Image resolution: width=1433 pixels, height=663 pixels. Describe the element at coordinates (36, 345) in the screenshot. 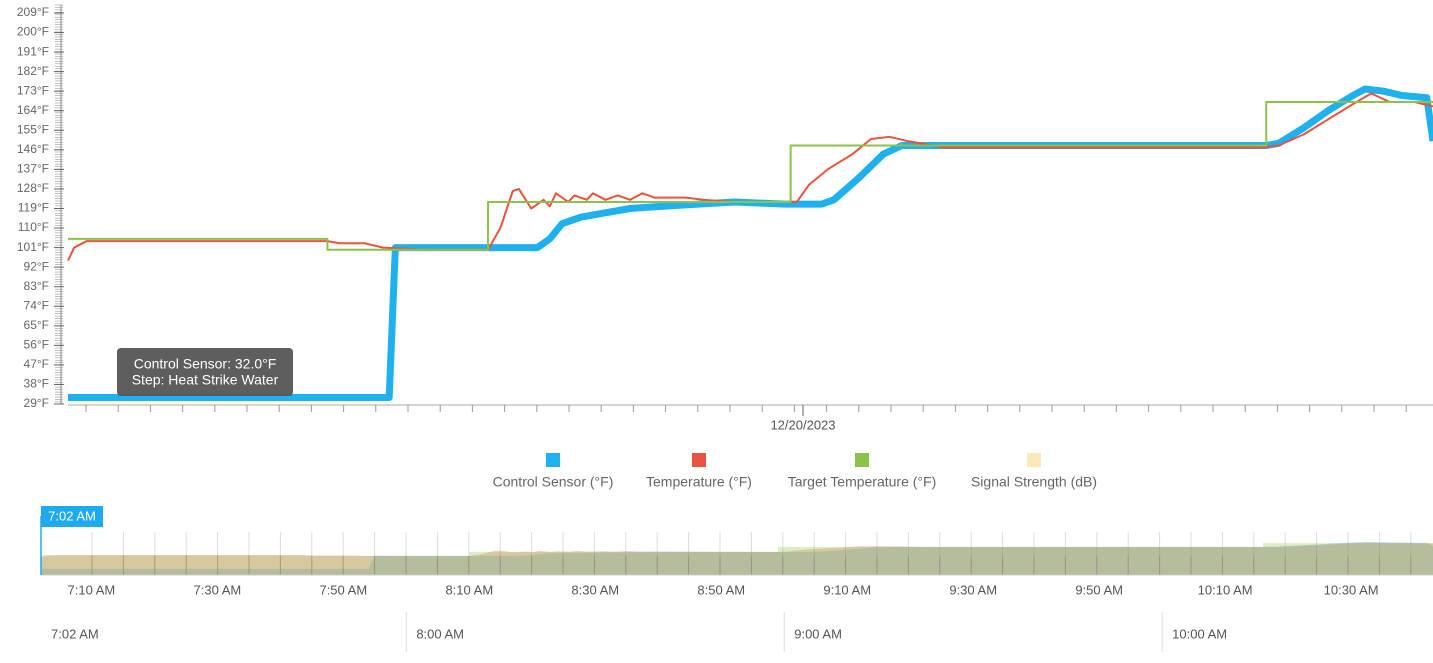

I see `y-tick-label: 56°F` at that location.